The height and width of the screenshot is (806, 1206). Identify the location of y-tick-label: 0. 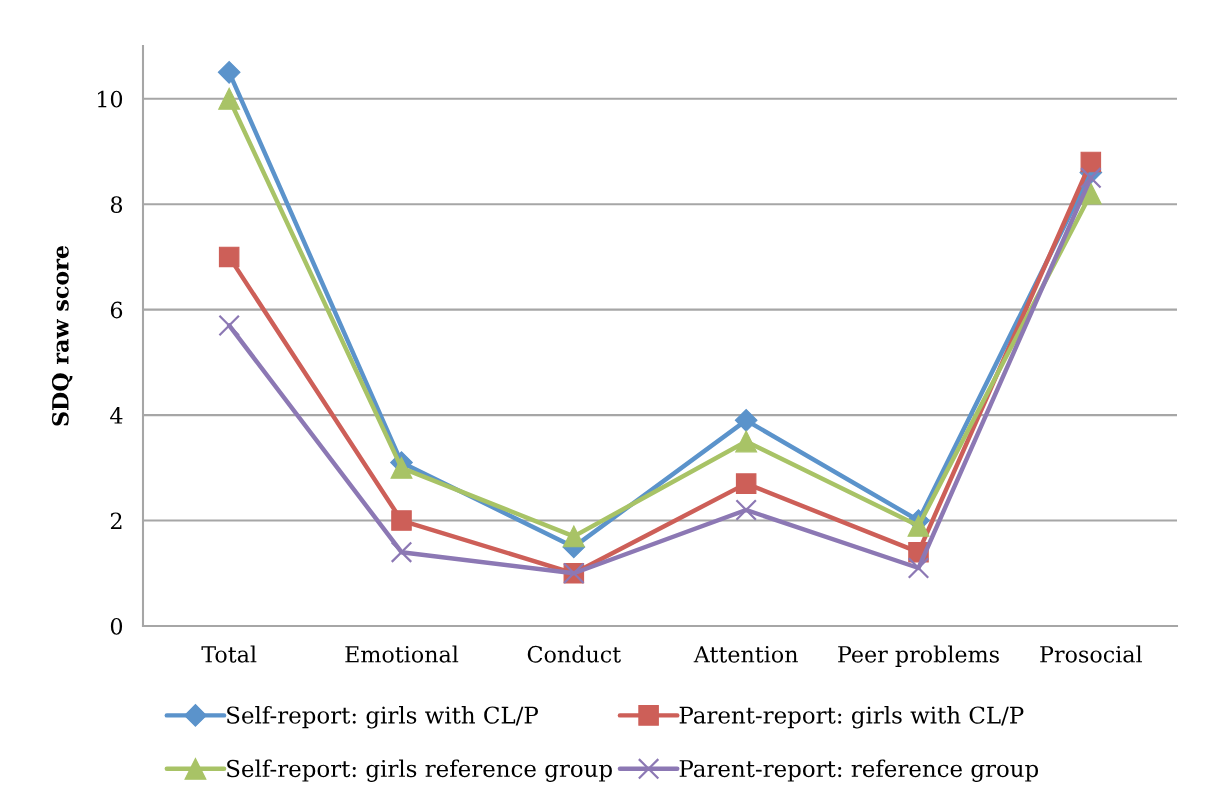
(116, 626).